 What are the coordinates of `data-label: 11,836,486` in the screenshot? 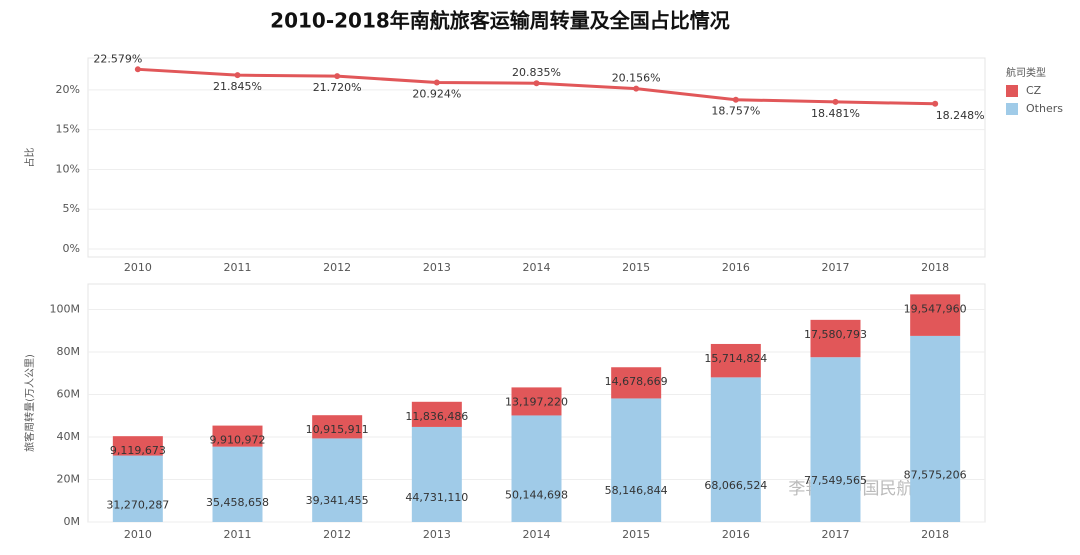 It's located at (436, 416).